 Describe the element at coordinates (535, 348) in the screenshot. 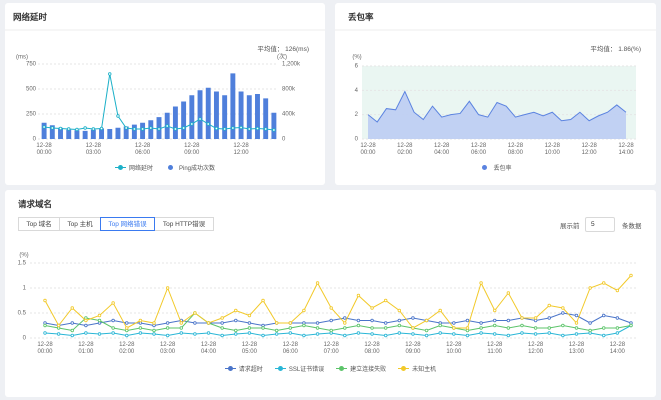

I see `x-tick-label: 12-28 12:00` at that location.